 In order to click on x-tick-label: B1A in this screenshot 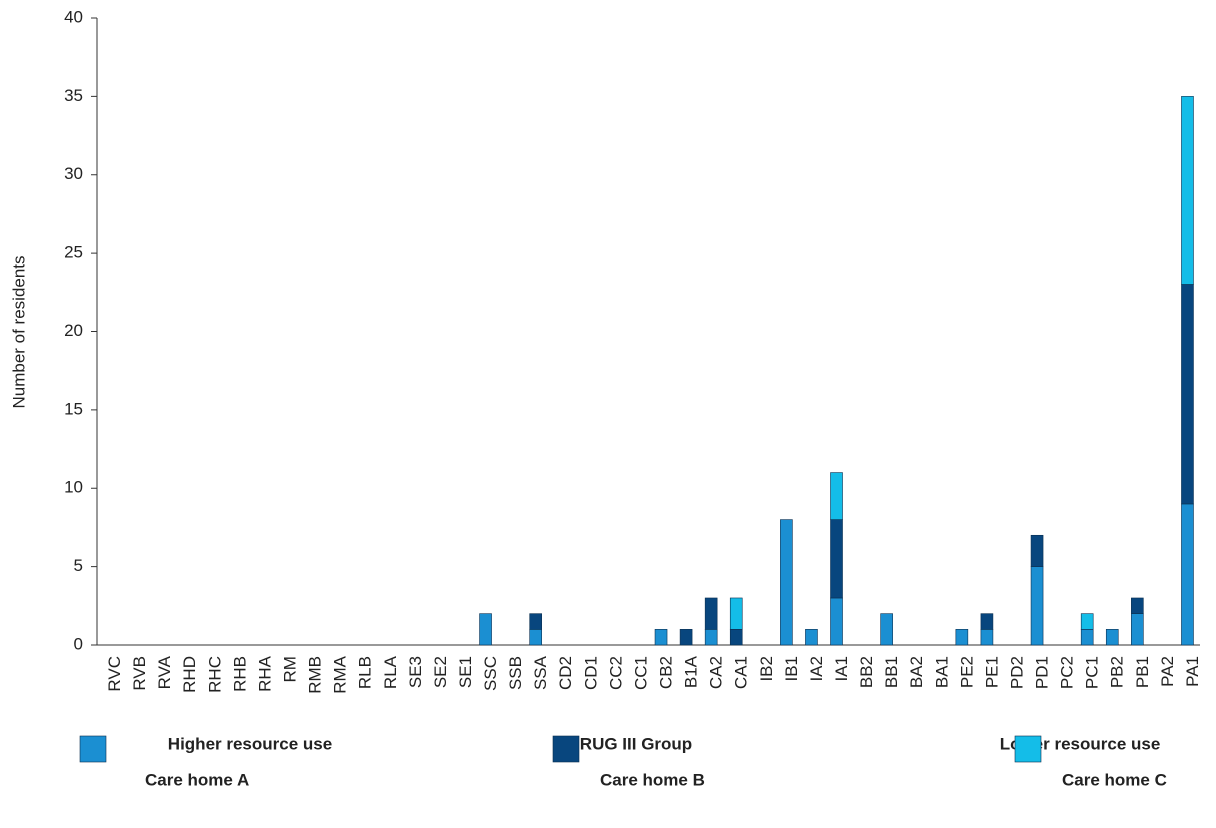, I will do `click(691, 671)`.